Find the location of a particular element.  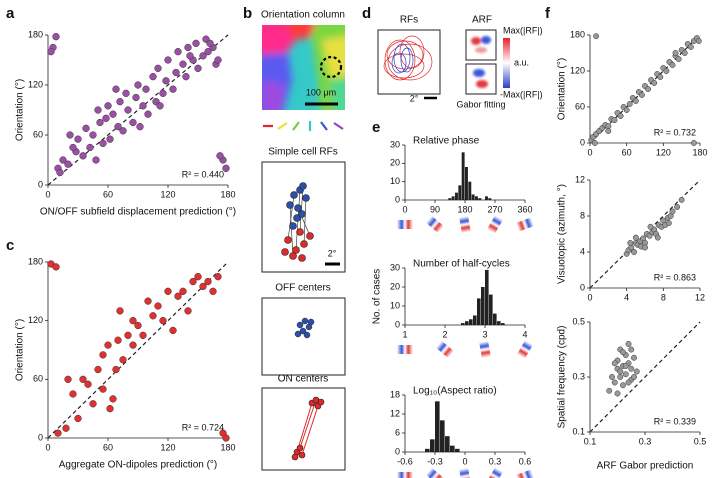

rf-pairs is located at coordinates (297, 222).